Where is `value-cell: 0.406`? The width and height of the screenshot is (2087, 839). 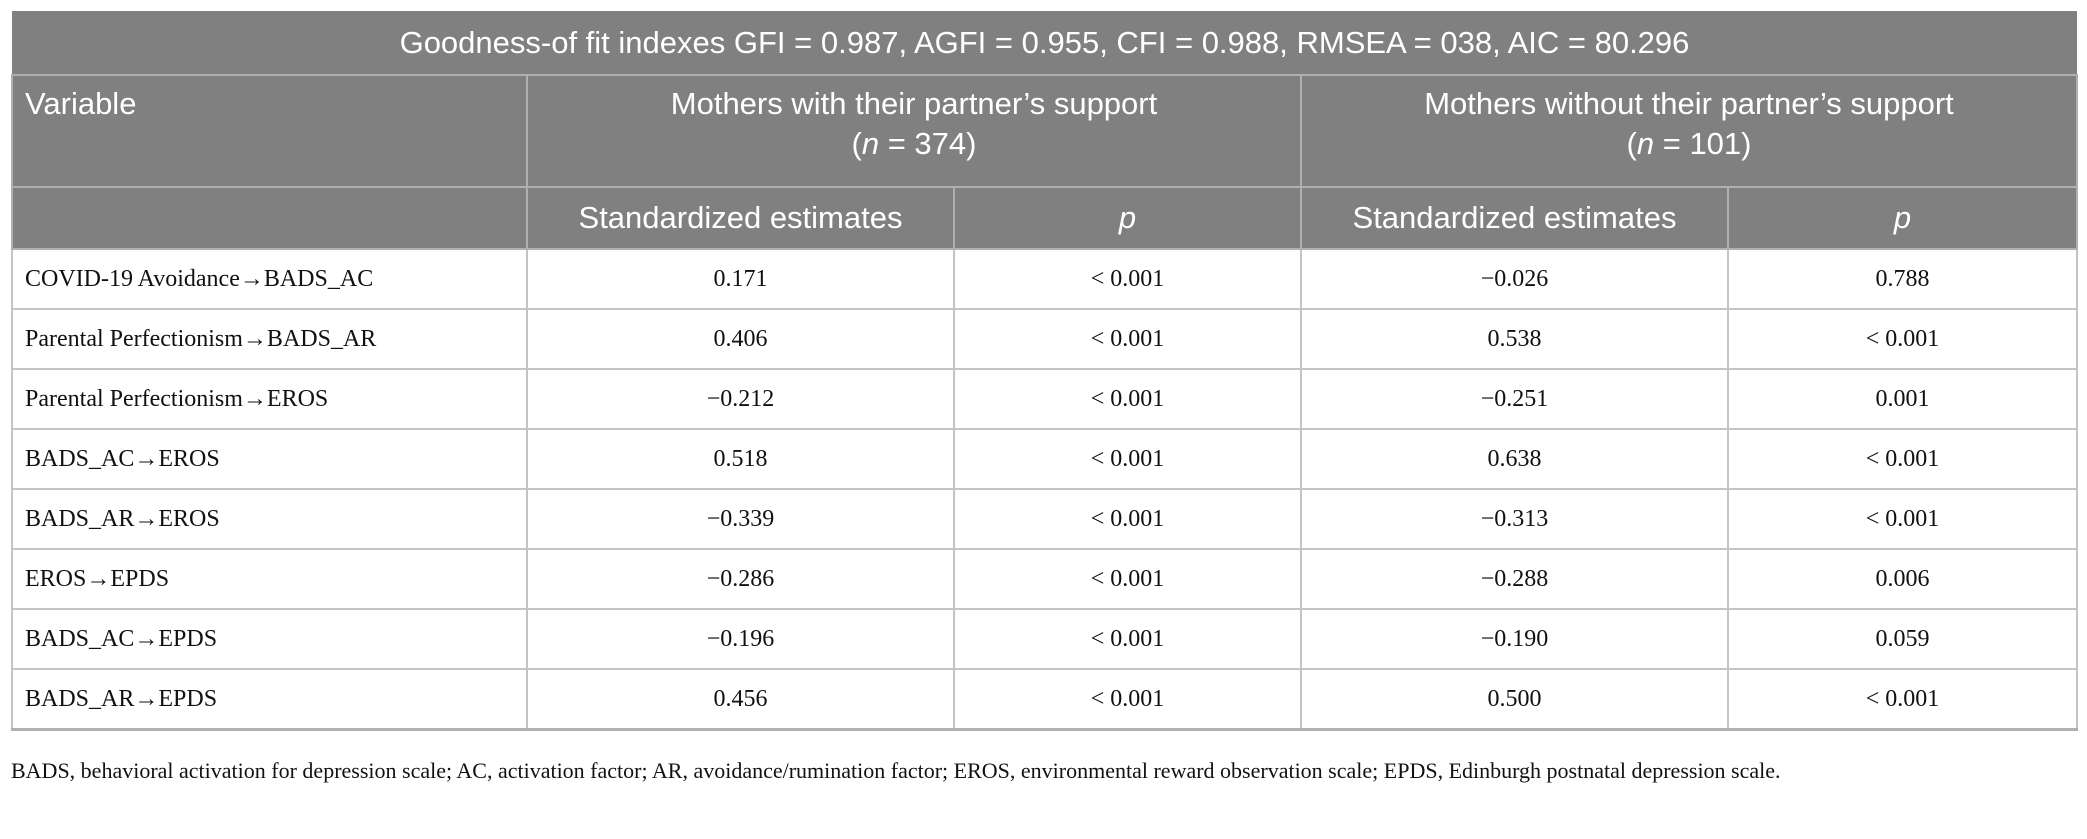
value-cell: 0.406 is located at coordinates (740, 339).